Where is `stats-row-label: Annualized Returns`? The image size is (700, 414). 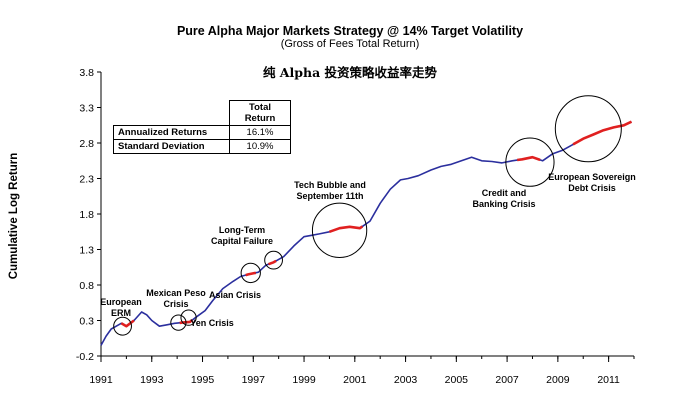 stats-row-label: Annualized Returns is located at coordinates (171, 132).